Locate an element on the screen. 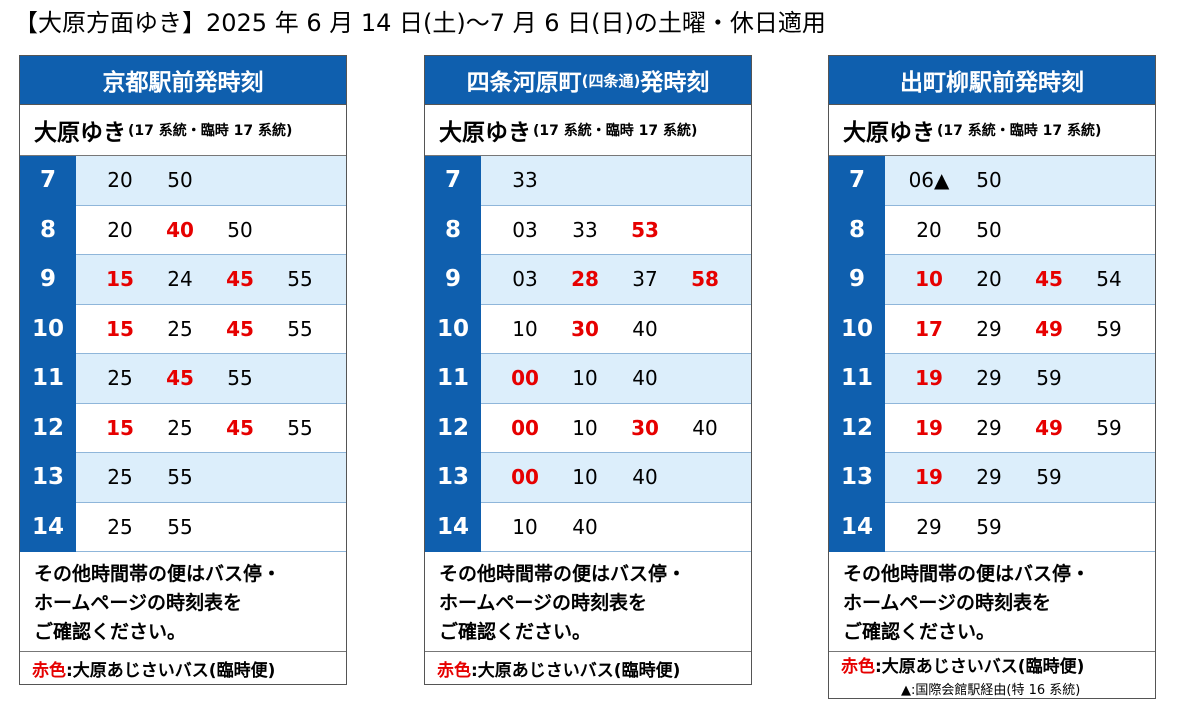 The image size is (1178, 704). minutes-cell: 33 is located at coordinates (616, 180).